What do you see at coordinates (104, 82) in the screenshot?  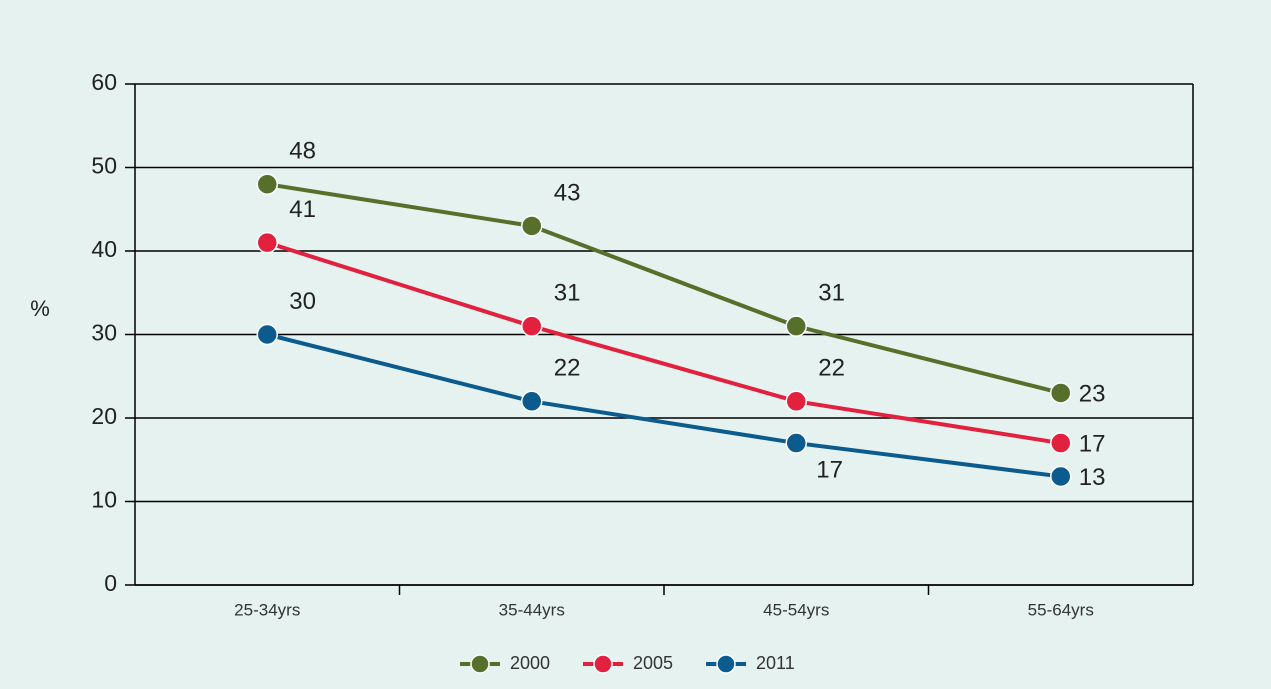 I see `y-tick-label: 60` at bounding box center [104, 82].